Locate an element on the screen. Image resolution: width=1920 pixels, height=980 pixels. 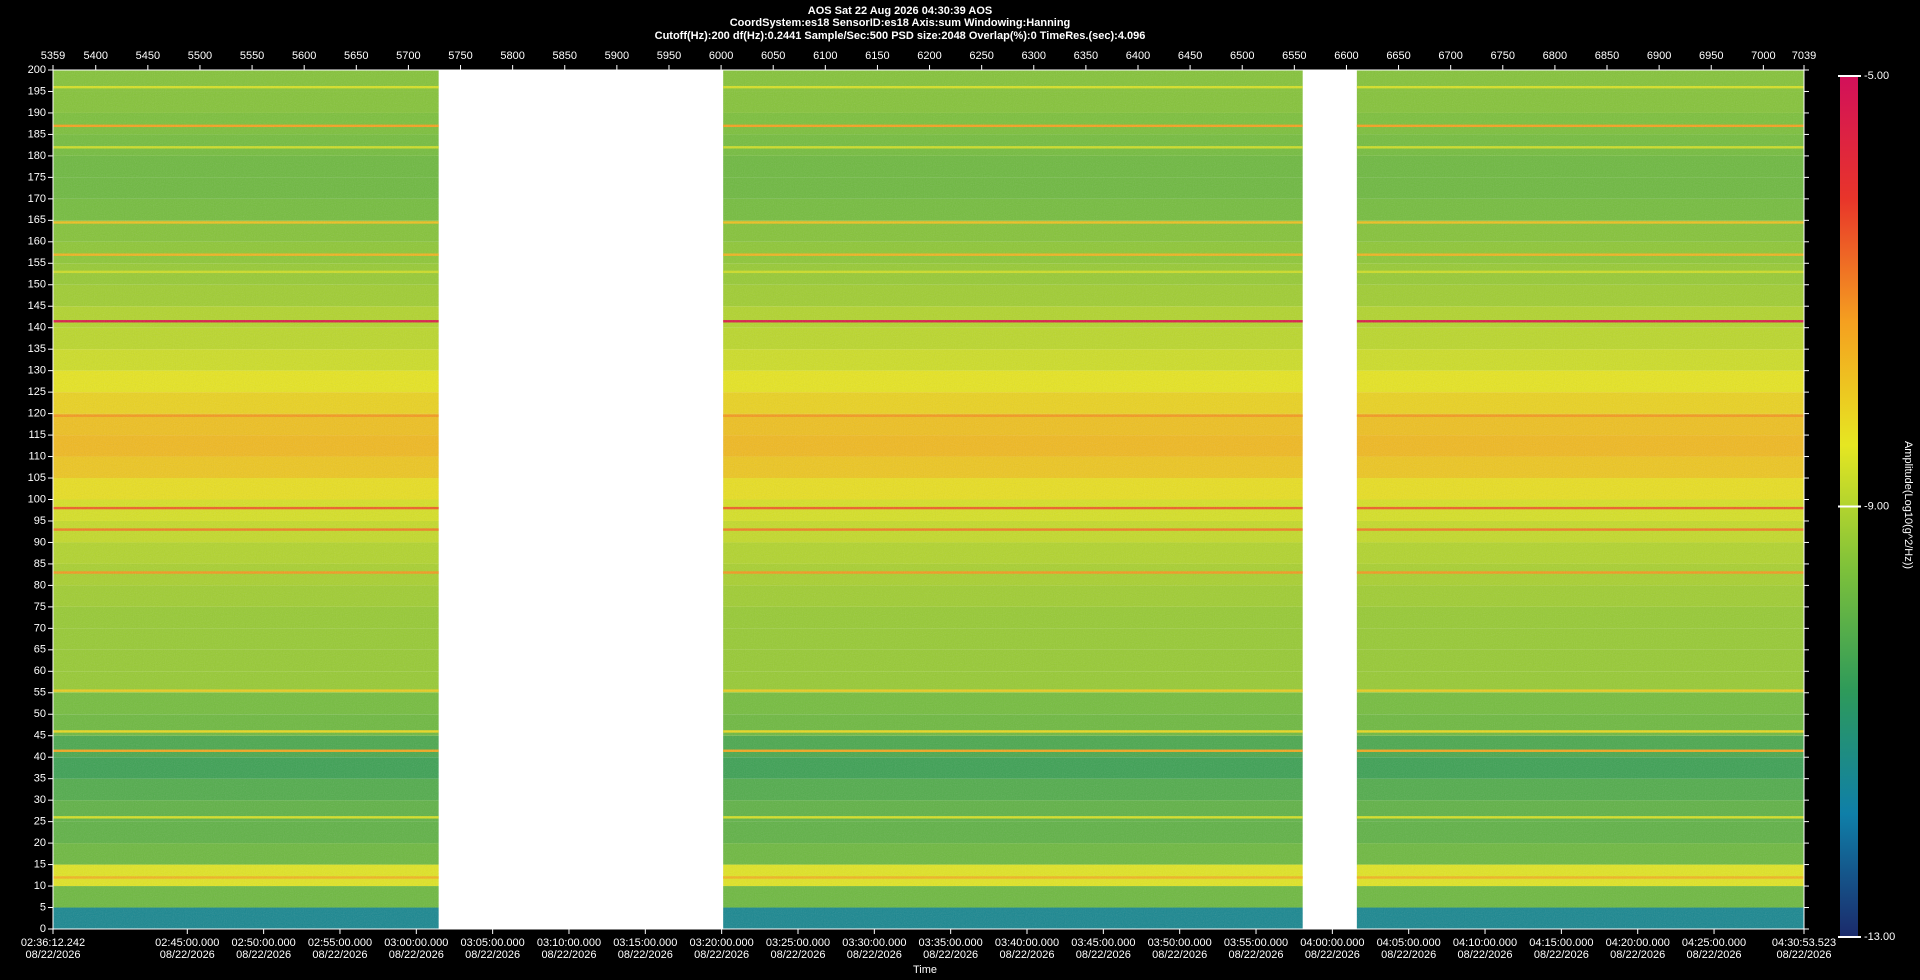
time-tick-label: 04:10:00.000 is located at coordinates (1485, 943).